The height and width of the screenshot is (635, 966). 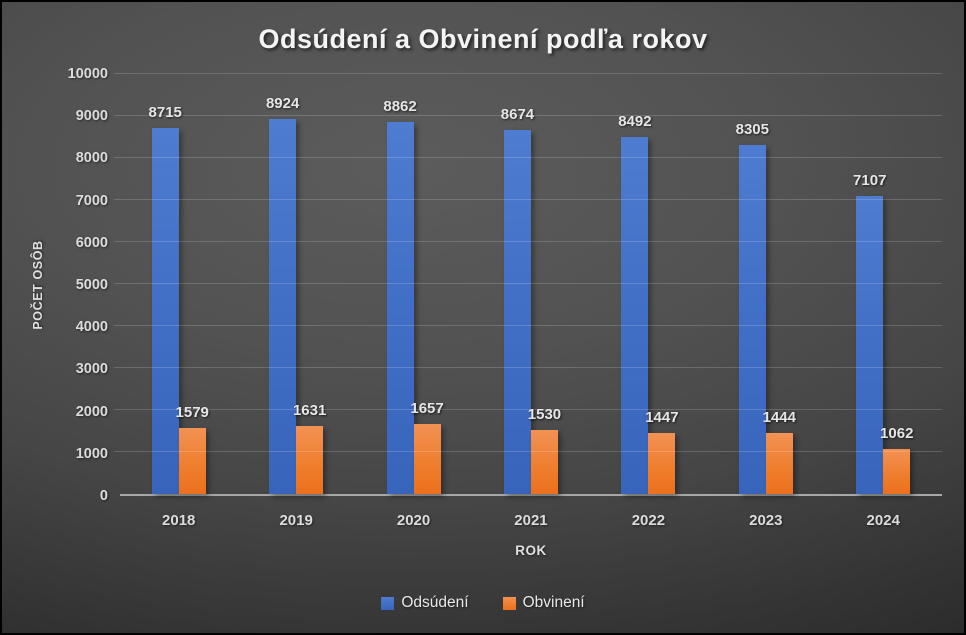 What do you see at coordinates (309, 410) in the screenshot?
I see `data-label: 1631` at bounding box center [309, 410].